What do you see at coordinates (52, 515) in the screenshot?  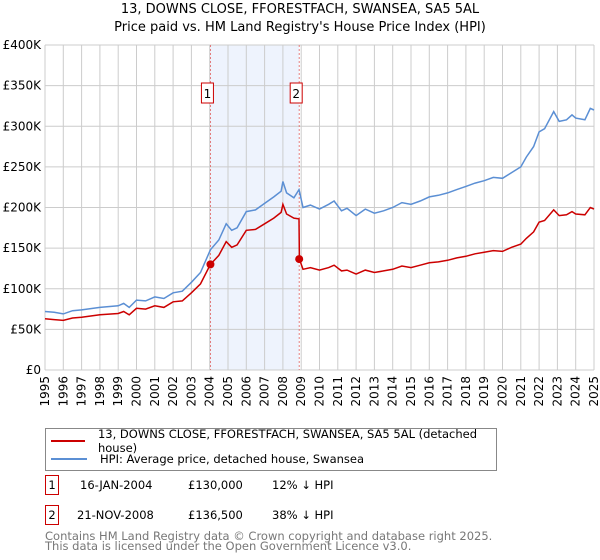 I see `sale-marker-box: 2` at bounding box center [52, 515].